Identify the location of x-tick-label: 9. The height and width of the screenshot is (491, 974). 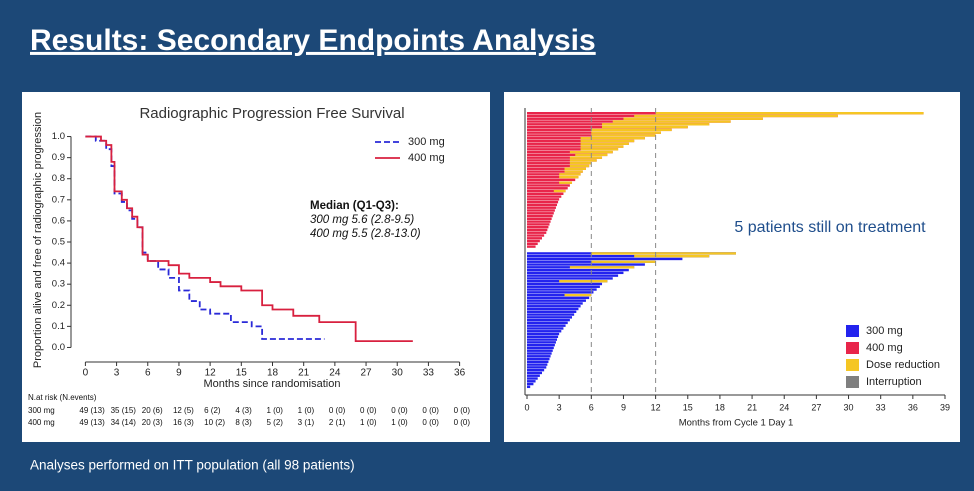
(179, 373).